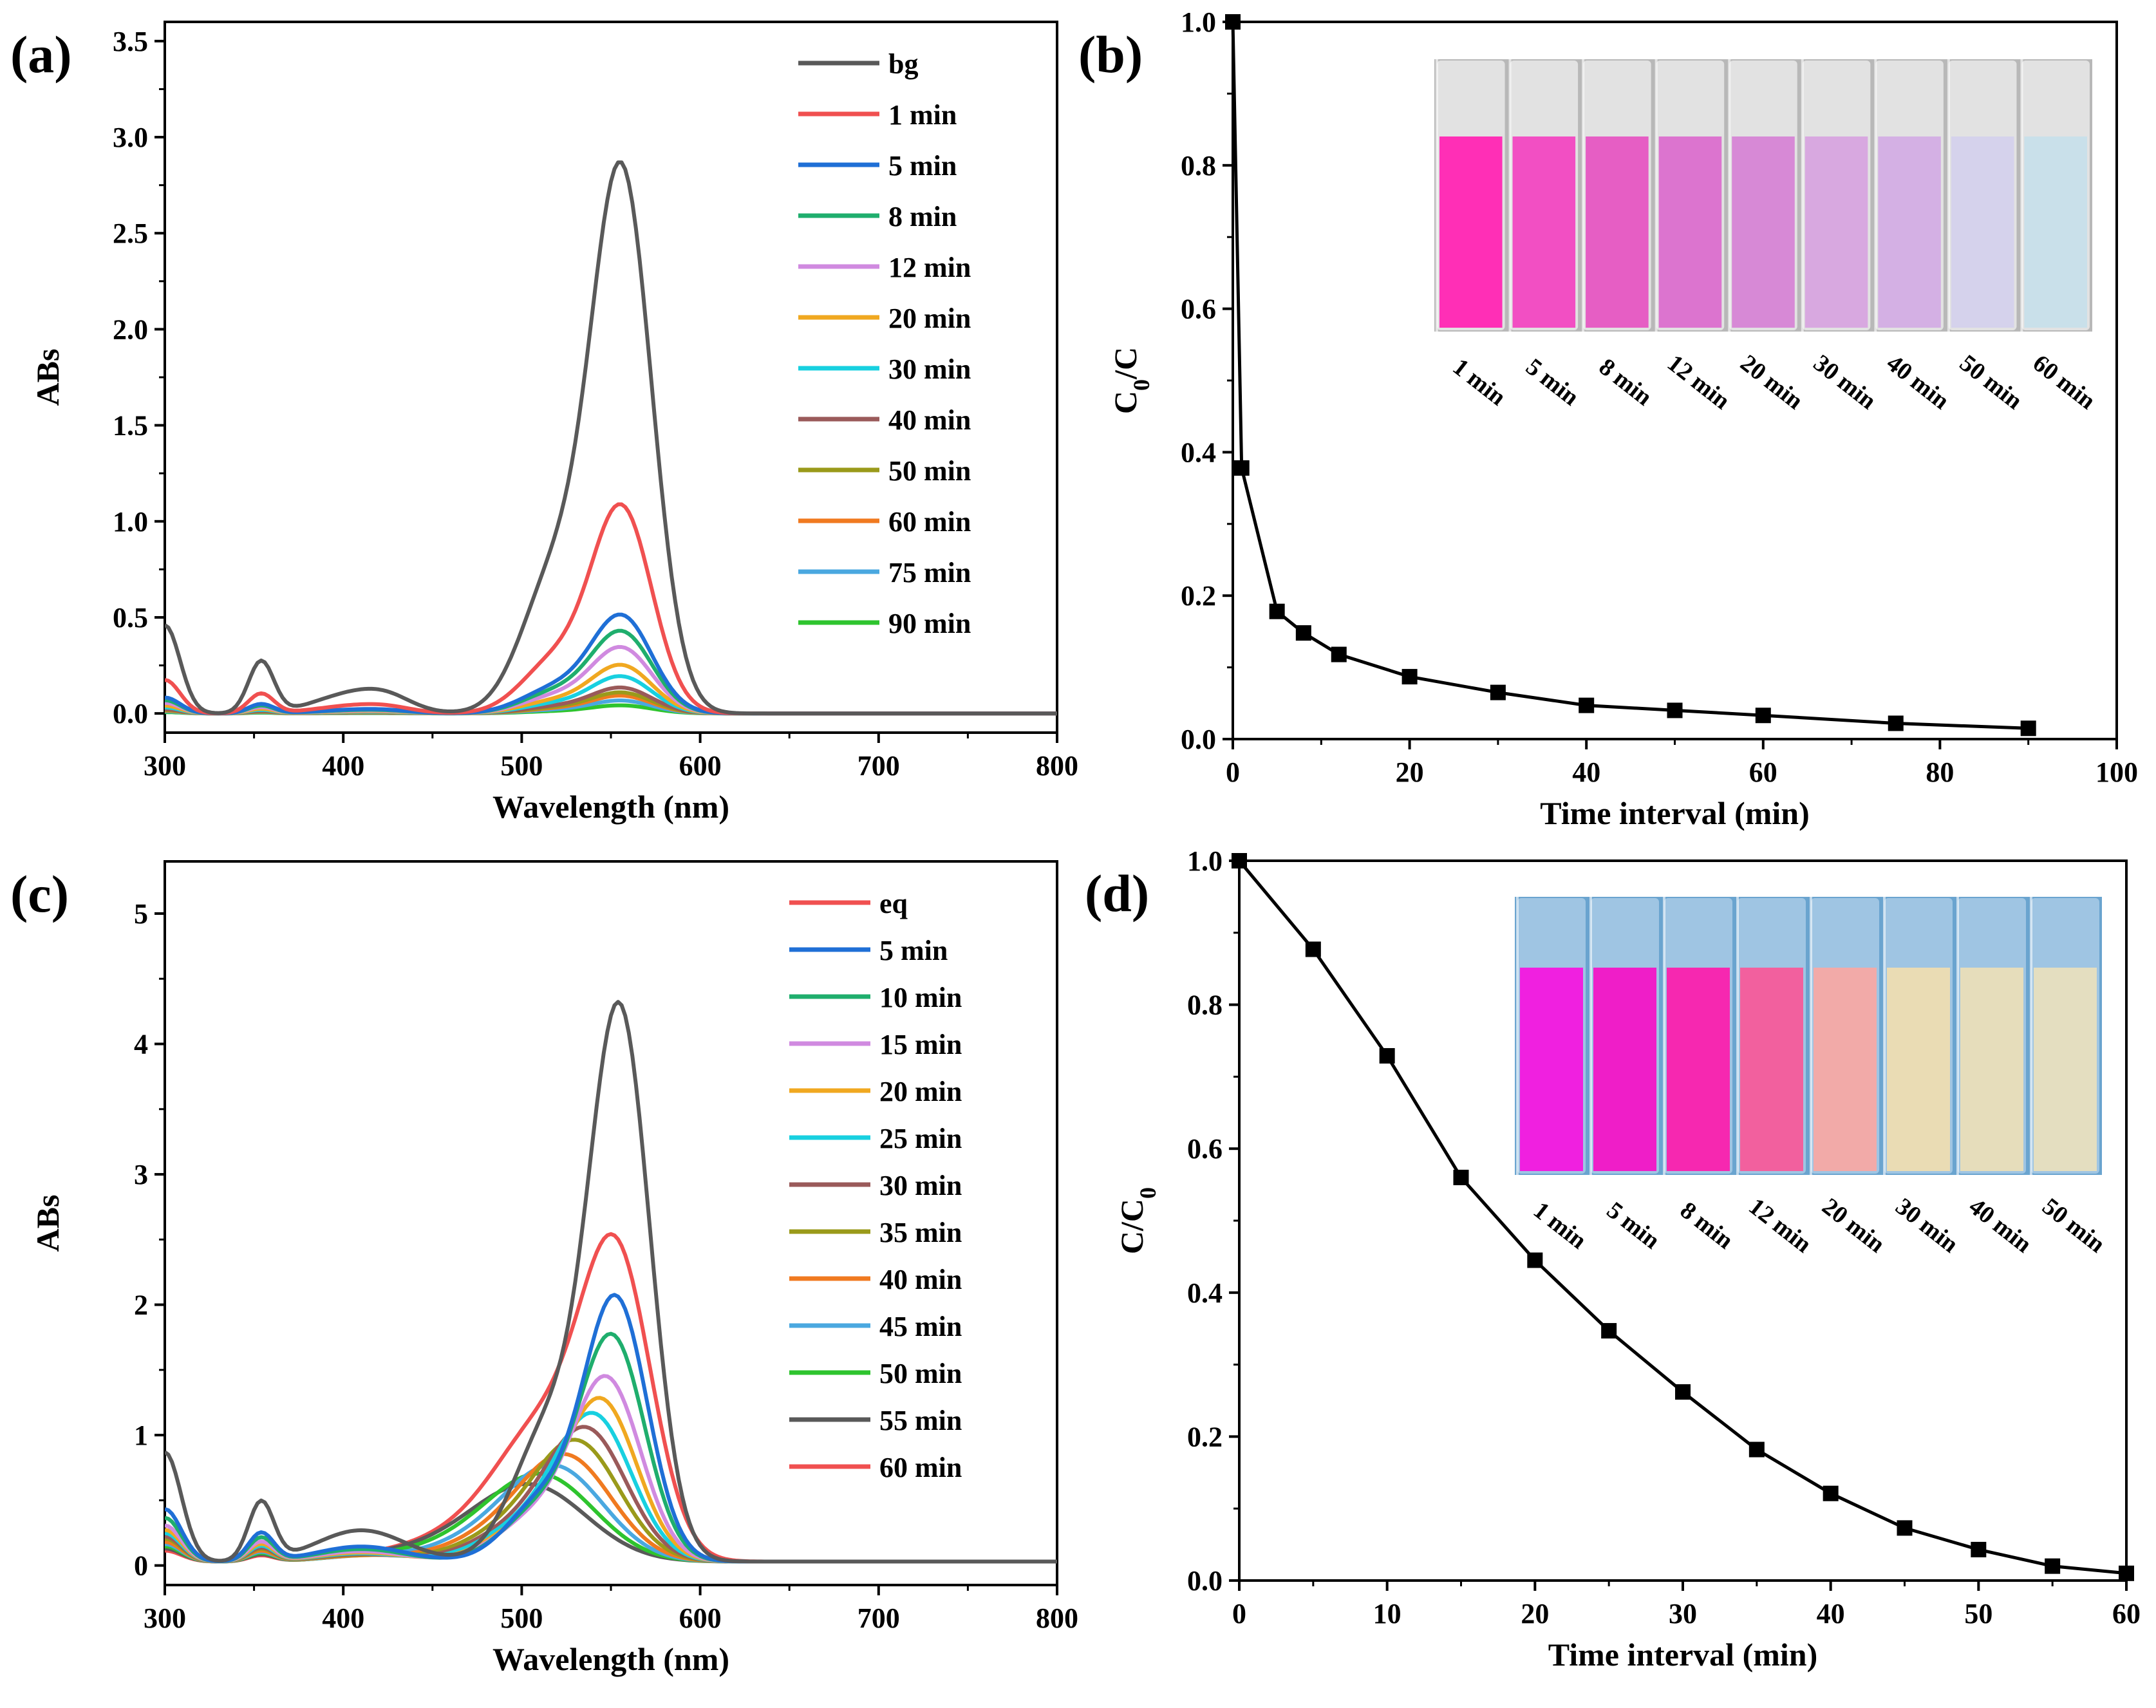 The width and height of the screenshot is (2156, 1708). What do you see at coordinates (1110, 54) in the screenshot?
I see `panel-label: (b)` at bounding box center [1110, 54].